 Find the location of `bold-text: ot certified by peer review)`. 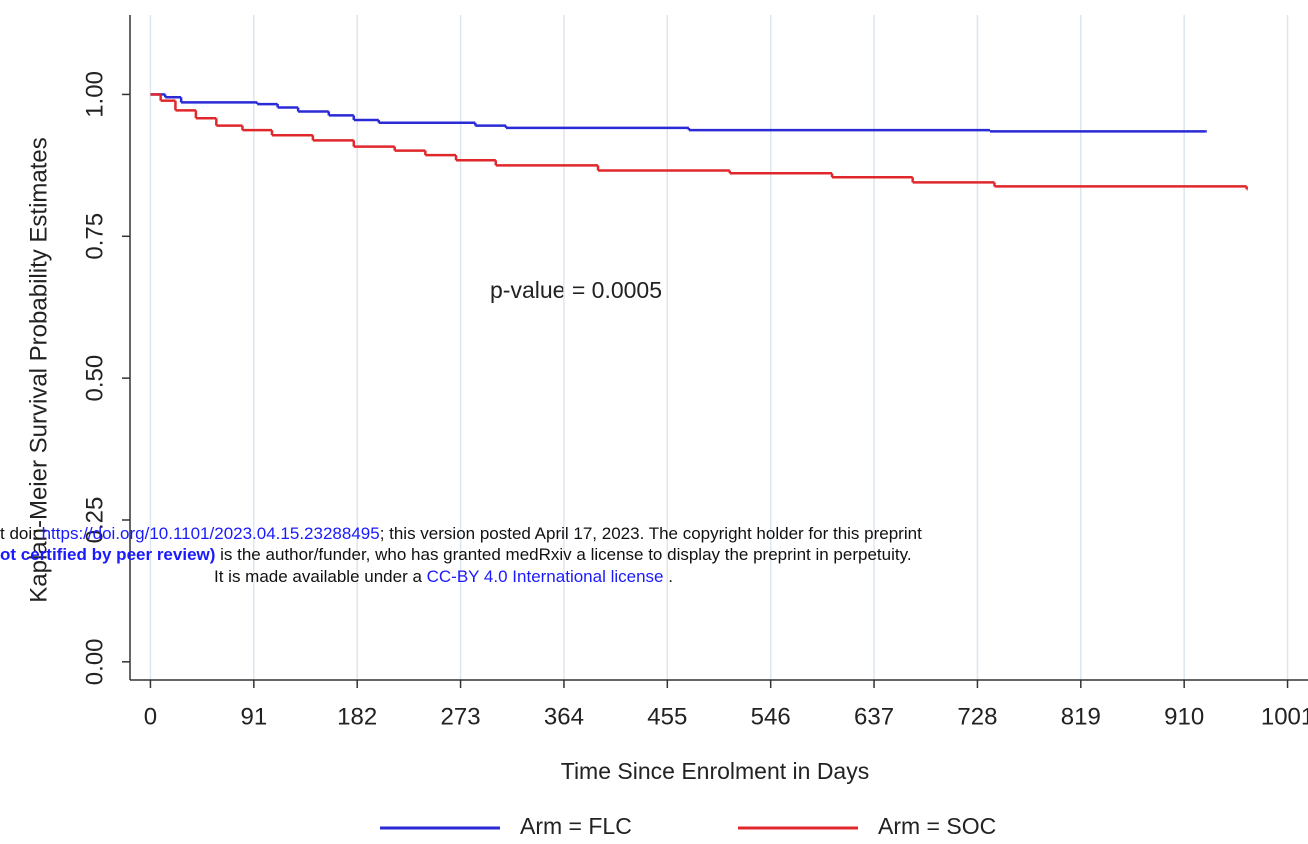

bold-text: ot certified by peer review) is located at coordinates (107, 554).